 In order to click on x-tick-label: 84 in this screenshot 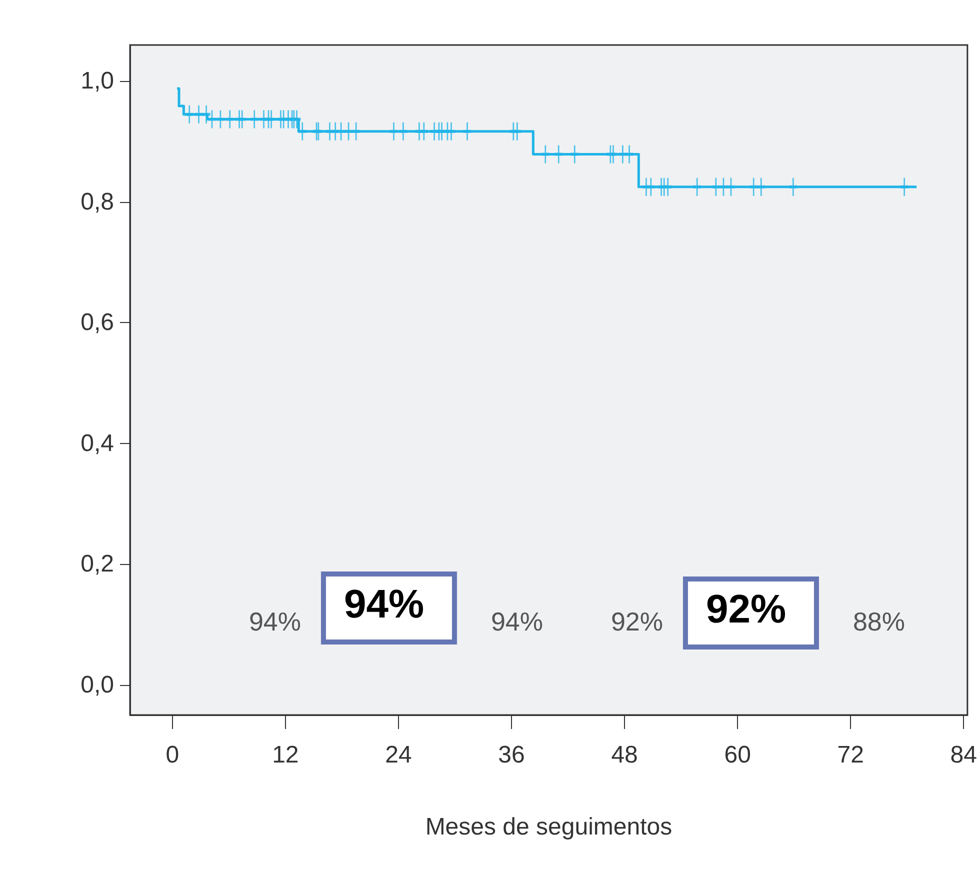, I will do `click(964, 755)`.